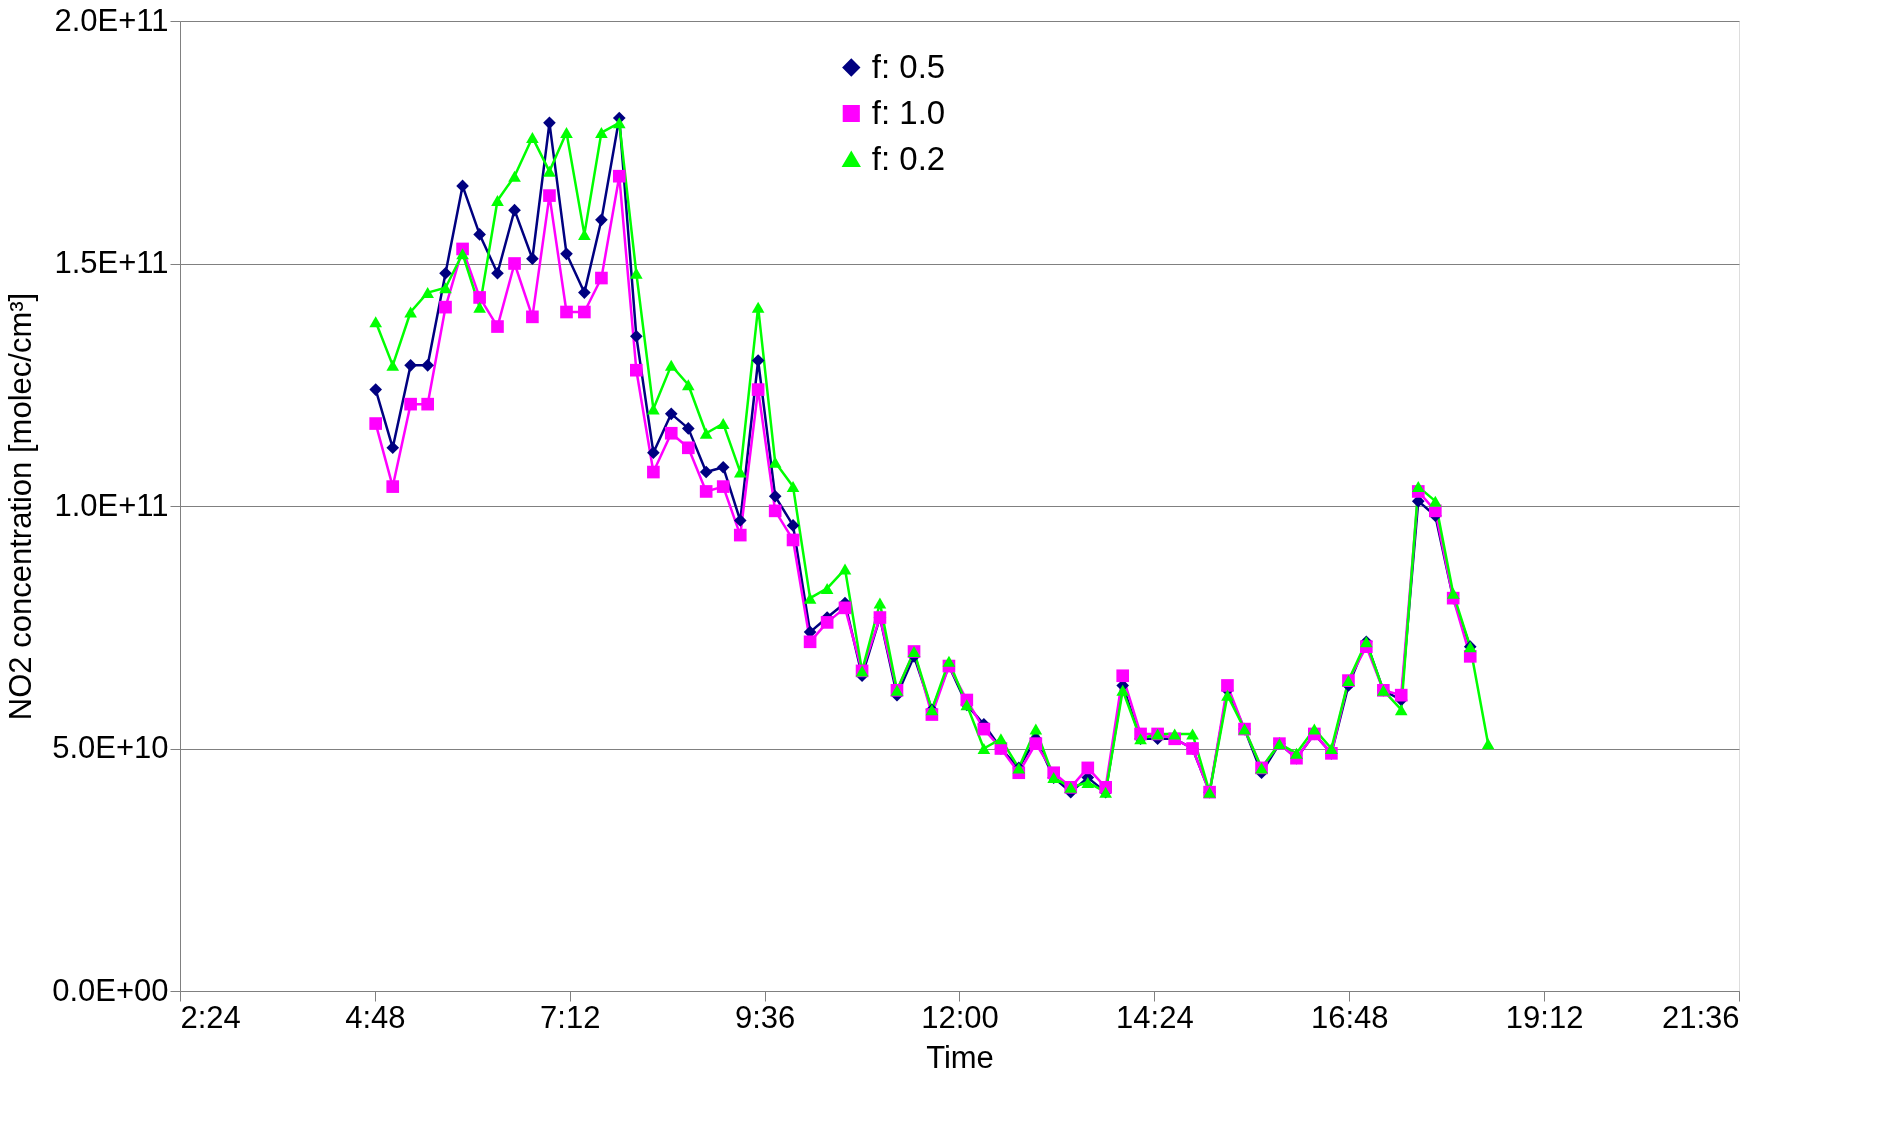 The height and width of the screenshot is (1142, 1897). What do you see at coordinates (110, 990) in the screenshot?
I see `y-tick-label: 0.0E+00` at bounding box center [110, 990].